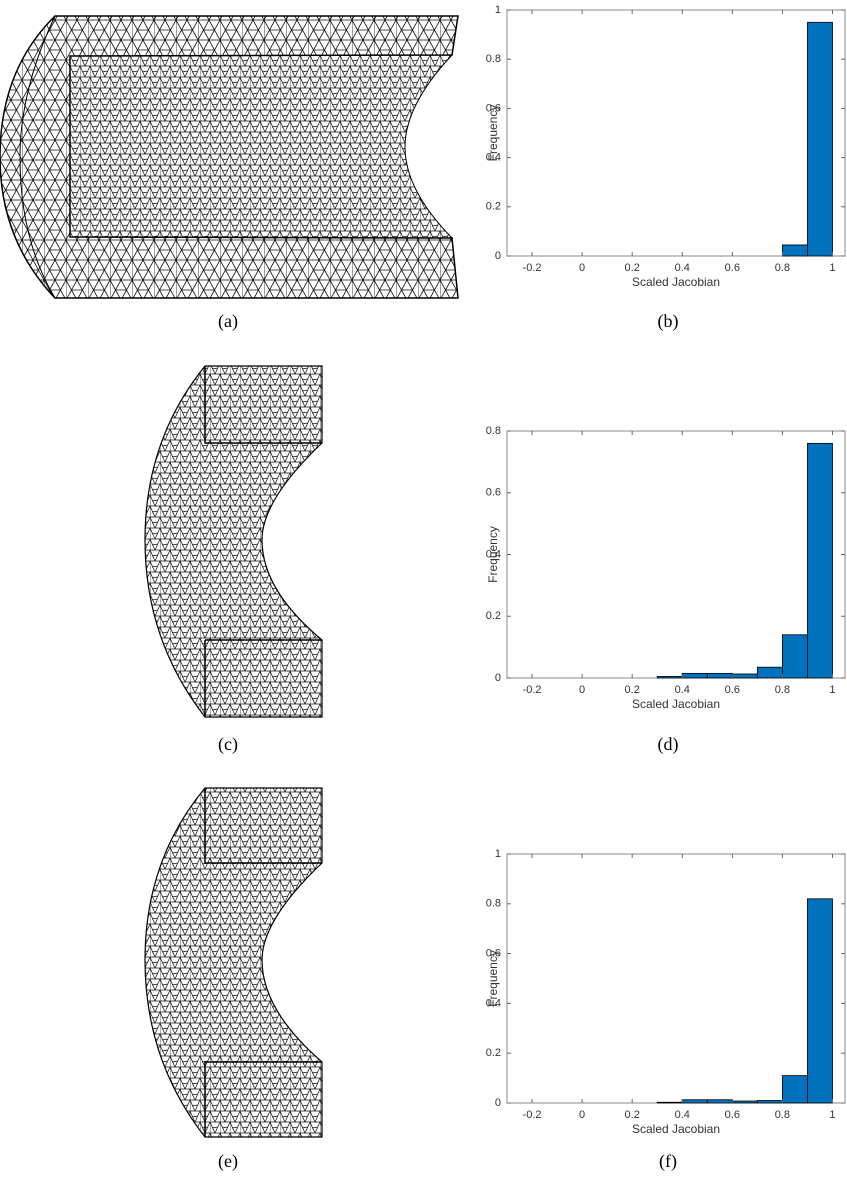  Describe the element at coordinates (668, 1161) in the screenshot. I see `caption: (f)` at that location.